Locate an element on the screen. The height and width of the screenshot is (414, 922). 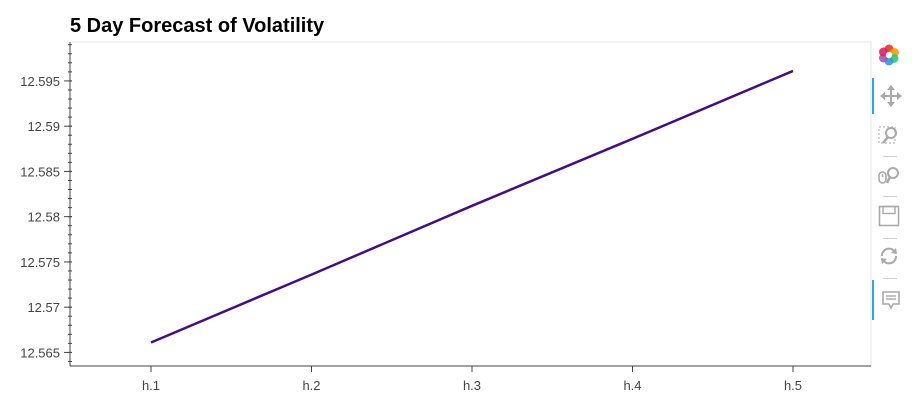
y-tick-label: 12.58 is located at coordinates (43, 217).